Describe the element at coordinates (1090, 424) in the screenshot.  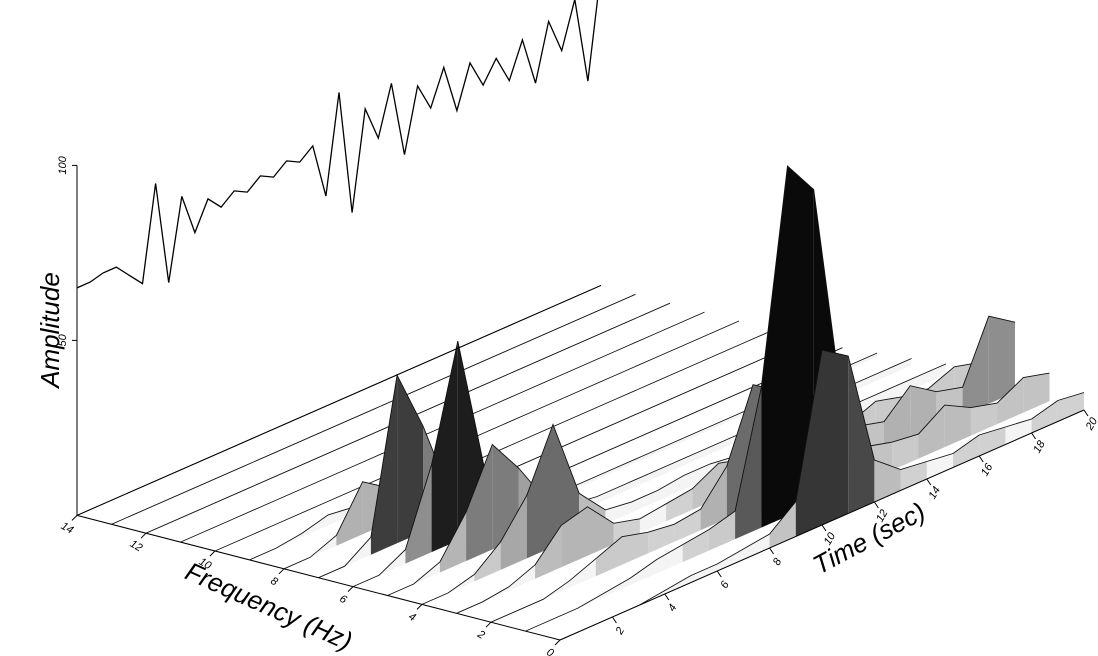
I see `x-tick-label: 20` at that location.